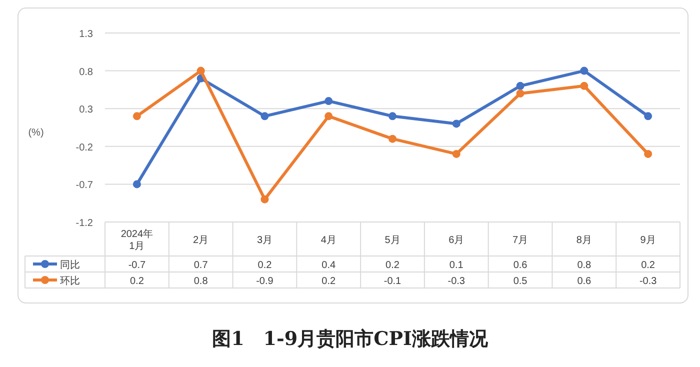 This screenshot has height=367, width=700. What do you see at coordinates (265, 281) in the screenshot?
I see `data-label: -0.9` at bounding box center [265, 281].